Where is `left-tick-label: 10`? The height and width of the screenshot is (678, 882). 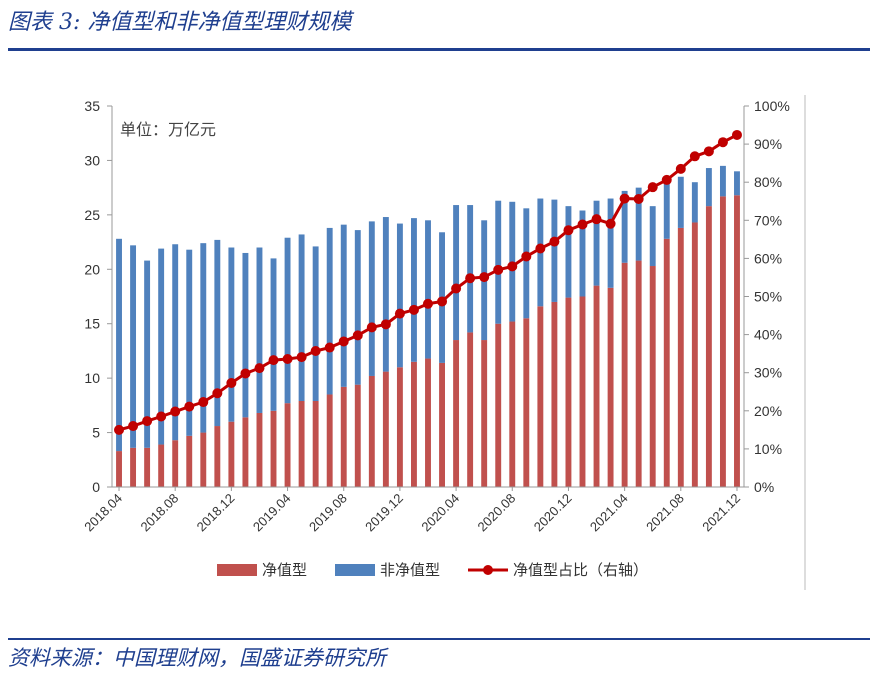
left-tick-label: 10 is located at coordinates (92, 378).